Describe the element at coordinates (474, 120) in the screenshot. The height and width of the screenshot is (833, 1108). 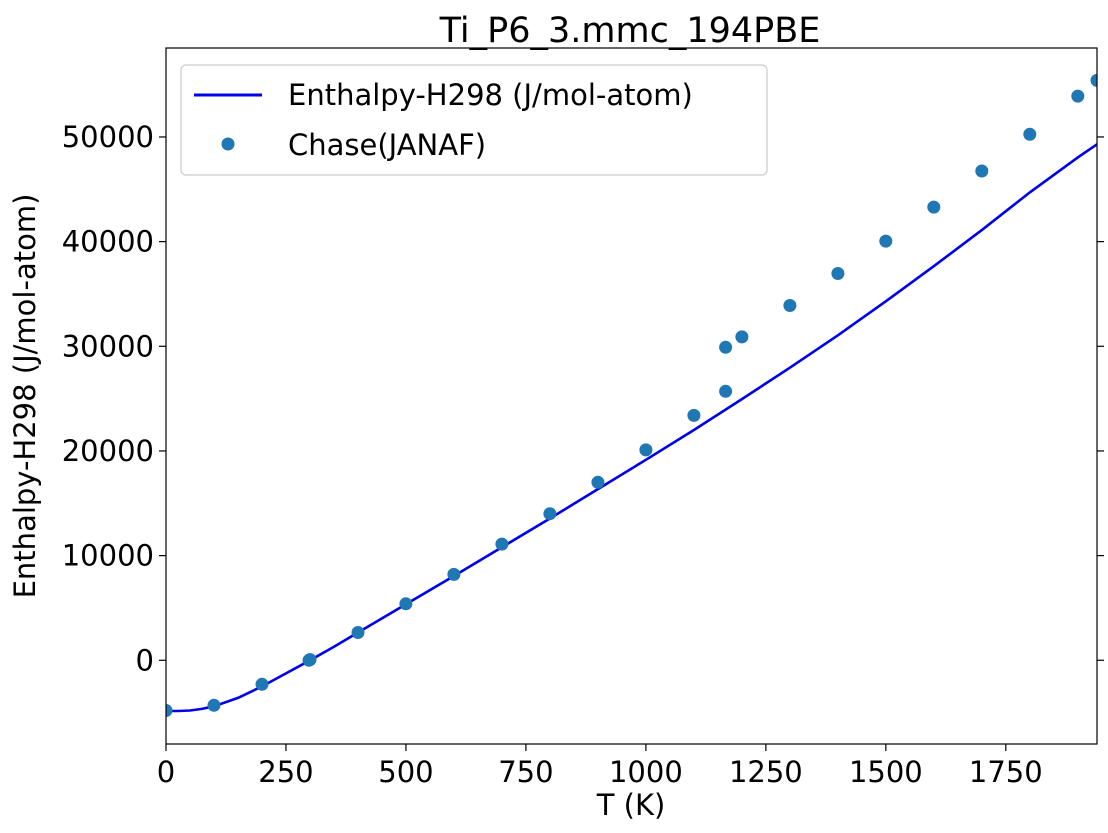
I see `legend: Enthalpy-H298 (J/mol-atom) Chase(JANAF)` at that location.